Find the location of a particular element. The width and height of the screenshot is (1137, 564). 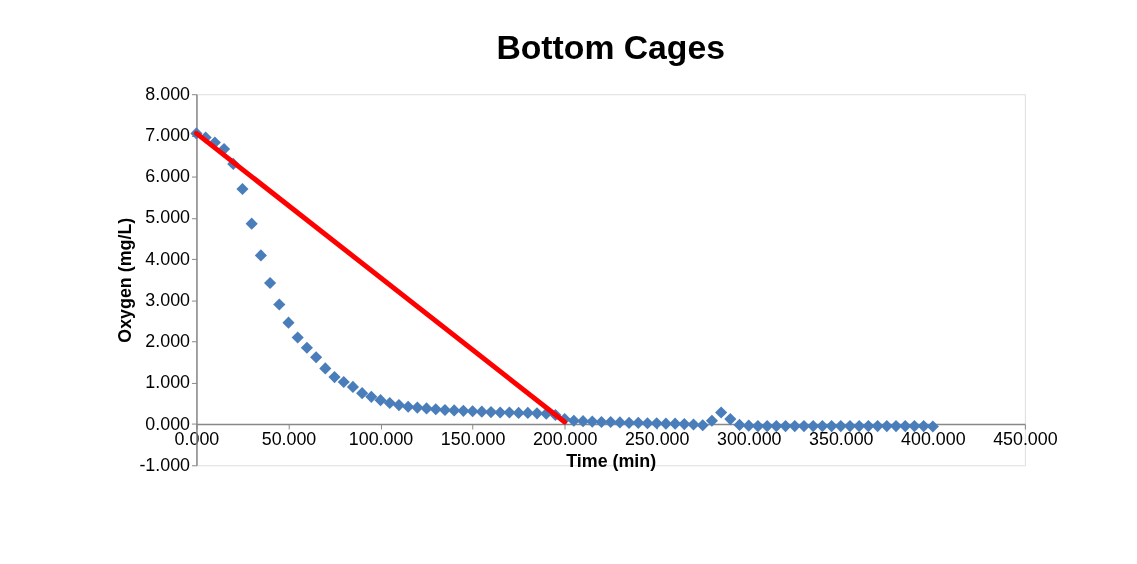

y-tick-label: 5.000 is located at coordinates (168, 217).